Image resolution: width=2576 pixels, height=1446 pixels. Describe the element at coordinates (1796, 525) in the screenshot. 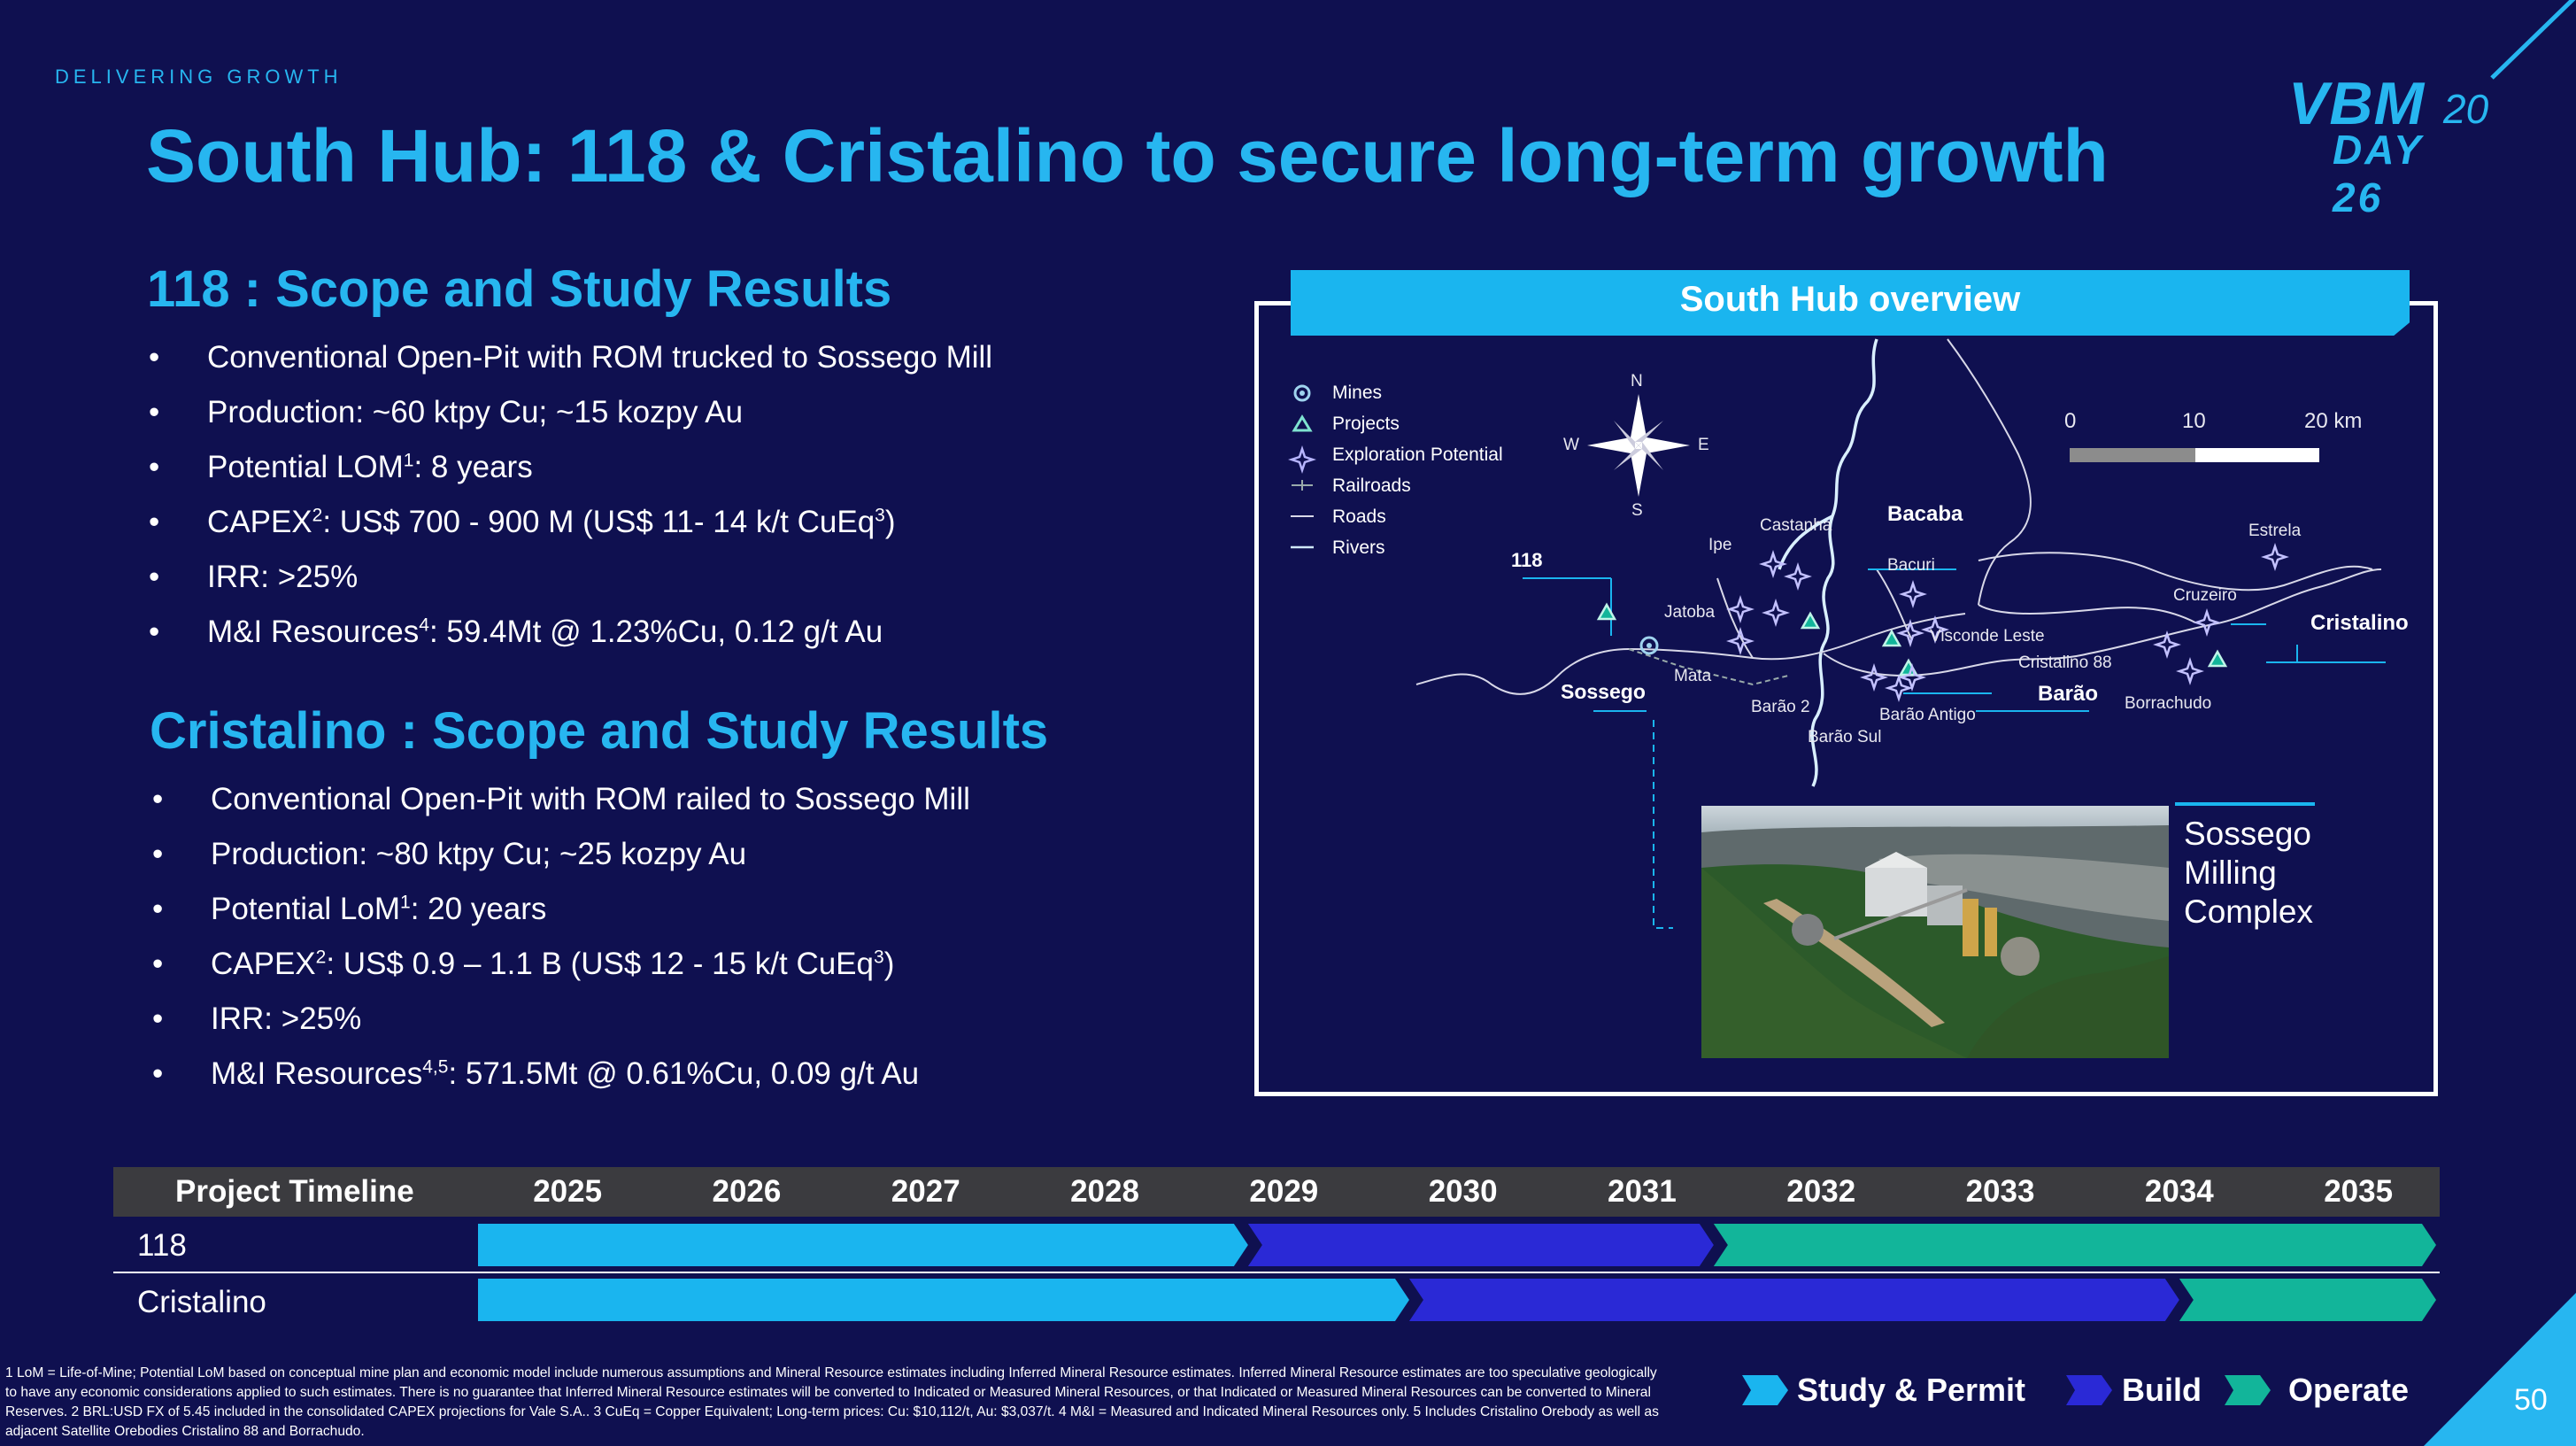

I see `place-castanha: Castanha` at that location.